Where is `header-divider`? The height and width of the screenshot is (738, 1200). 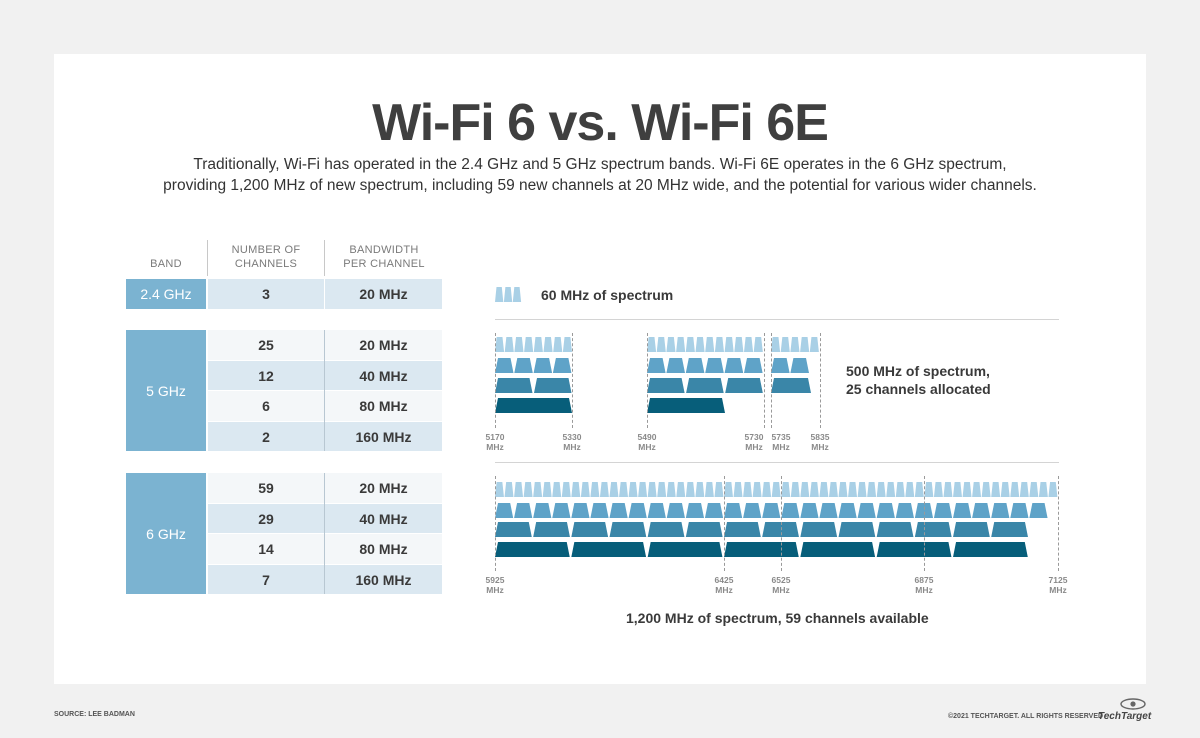 header-divider is located at coordinates (207, 258).